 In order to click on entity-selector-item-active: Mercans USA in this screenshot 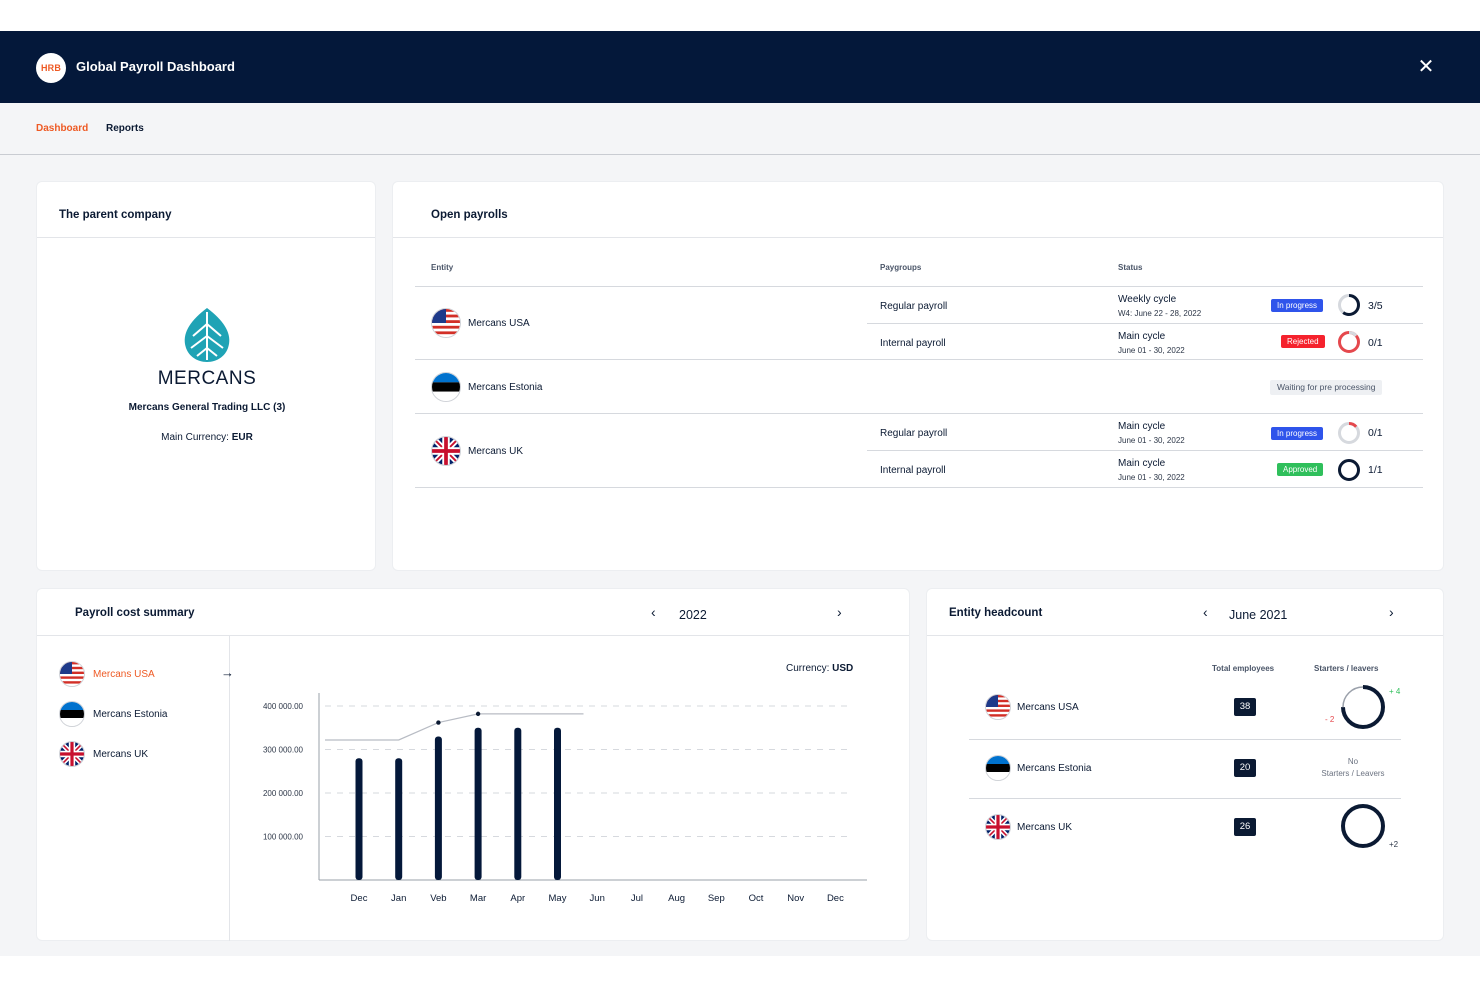, I will do `click(124, 674)`.